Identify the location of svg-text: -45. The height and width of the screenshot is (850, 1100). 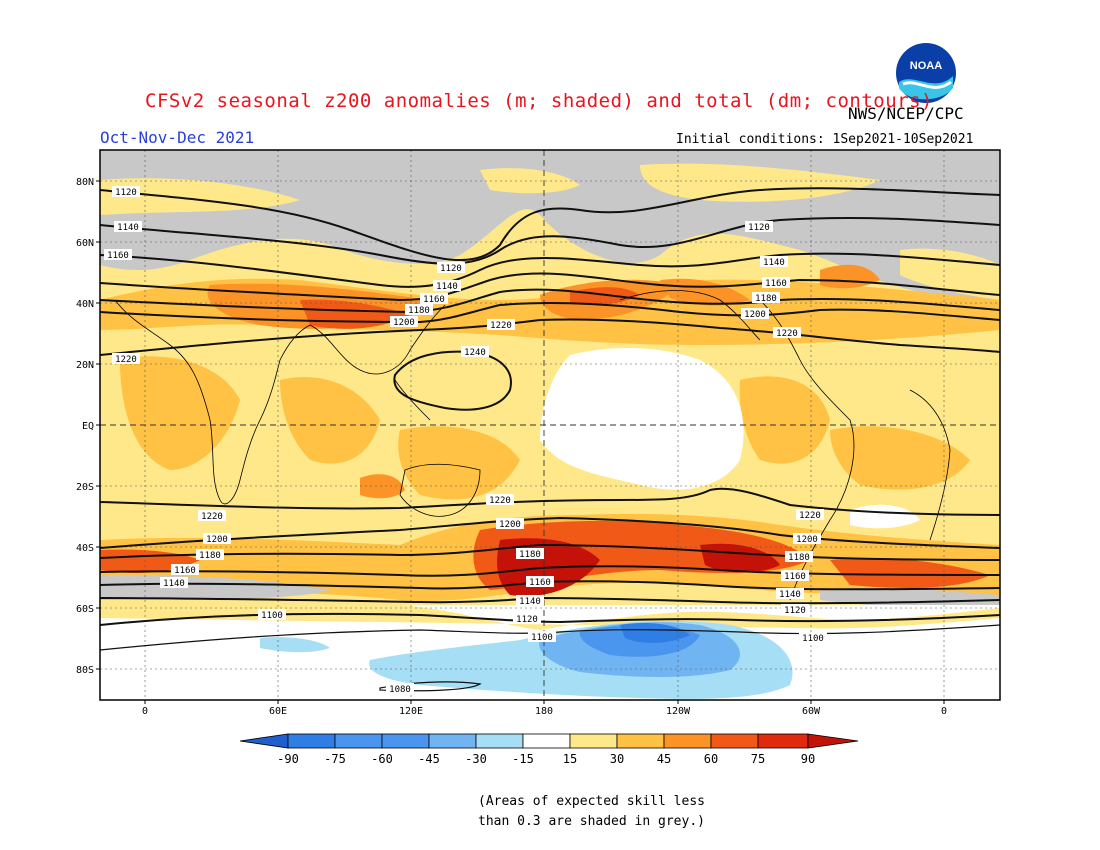
(429, 759).